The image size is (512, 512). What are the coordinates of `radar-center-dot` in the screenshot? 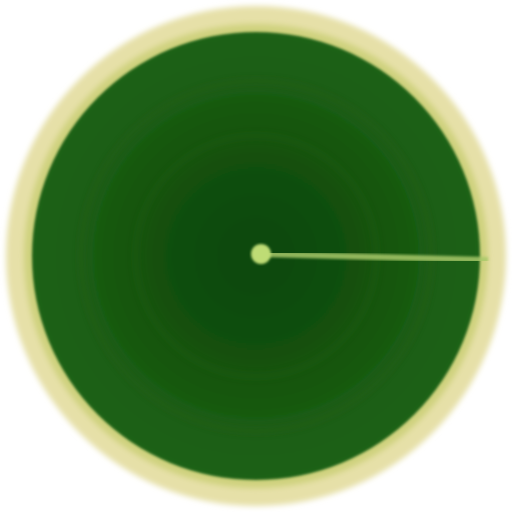 It's located at (261, 254).